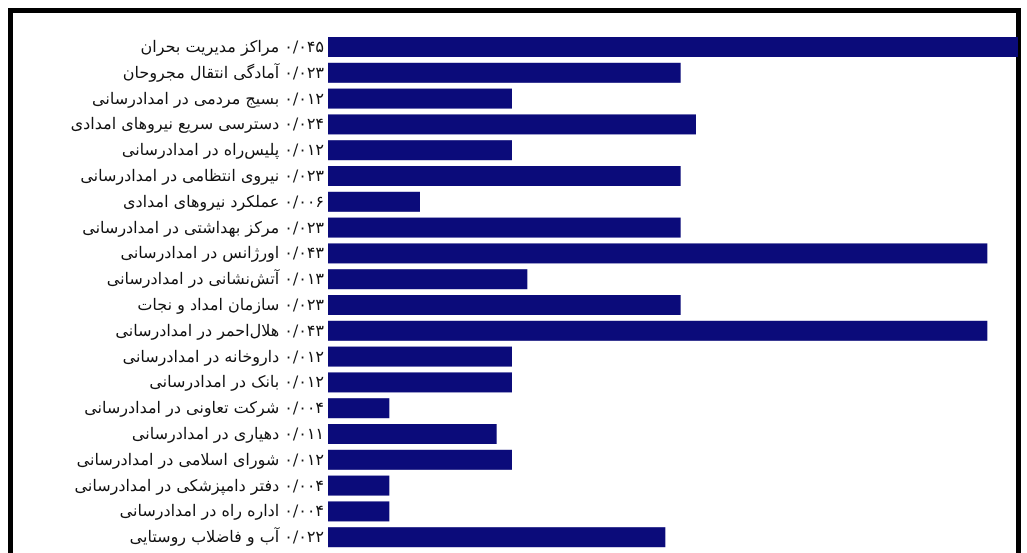  I want to click on category-label: دفتر دامپزشکی در امدادرسانی, so click(177, 485).